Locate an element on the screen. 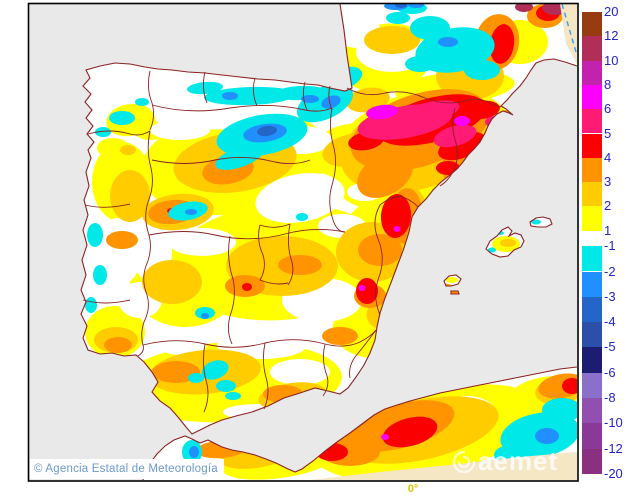  legend-tick-label: 6 is located at coordinates (608, 109).